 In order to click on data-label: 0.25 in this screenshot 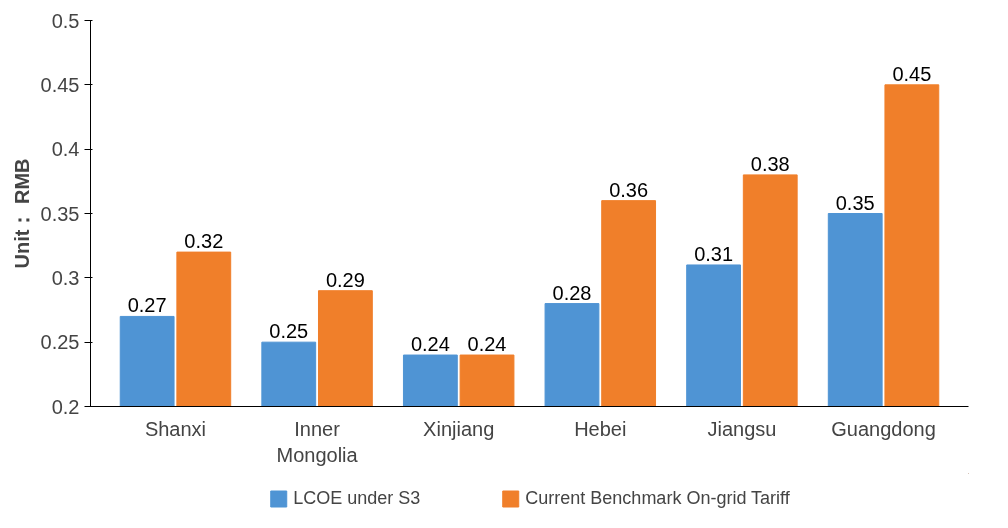, I will do `click(289, 331)`.